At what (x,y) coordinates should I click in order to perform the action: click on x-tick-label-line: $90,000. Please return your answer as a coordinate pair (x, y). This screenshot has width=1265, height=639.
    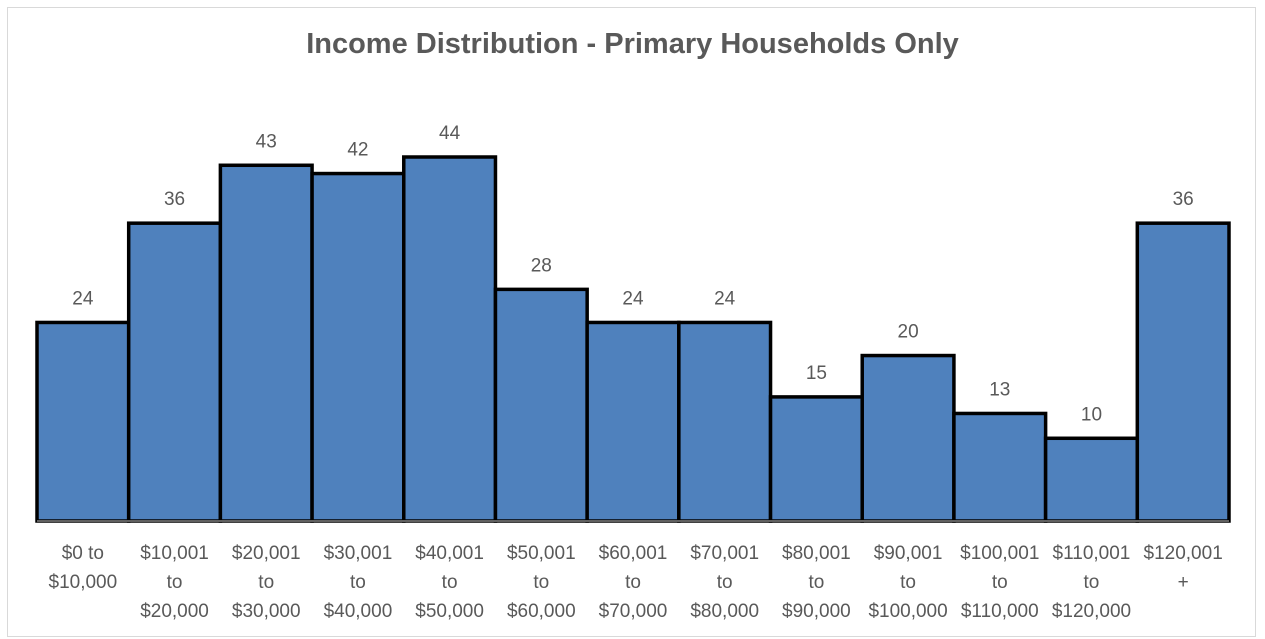
    Looking at the image, I should click on (816, 611).